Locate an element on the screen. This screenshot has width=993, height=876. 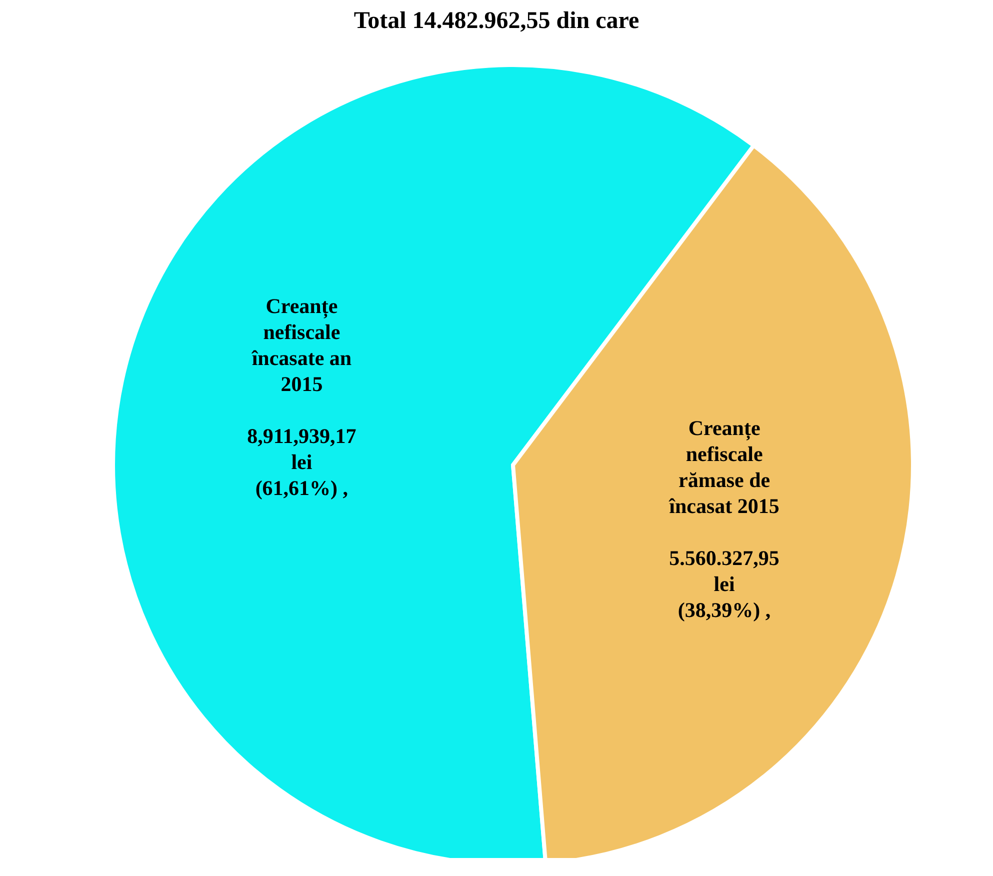
slice-label: Creanțe nefiscale încasate an 2015 is located at coordinates (301, 345).